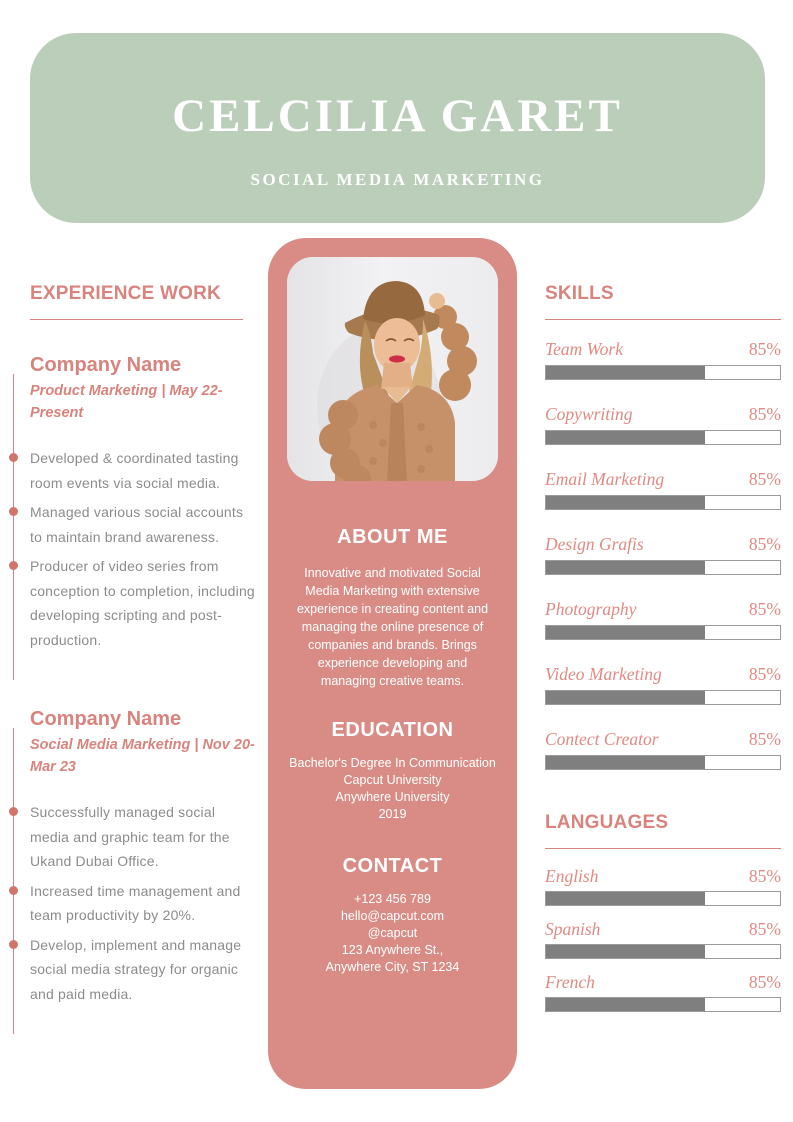 This screenshot has width=793, height=1122. What do you see at coordinates (663, 358) in the screenshot?
I see `skill-item: Team Work 85%` at bounding box center [663, 358].